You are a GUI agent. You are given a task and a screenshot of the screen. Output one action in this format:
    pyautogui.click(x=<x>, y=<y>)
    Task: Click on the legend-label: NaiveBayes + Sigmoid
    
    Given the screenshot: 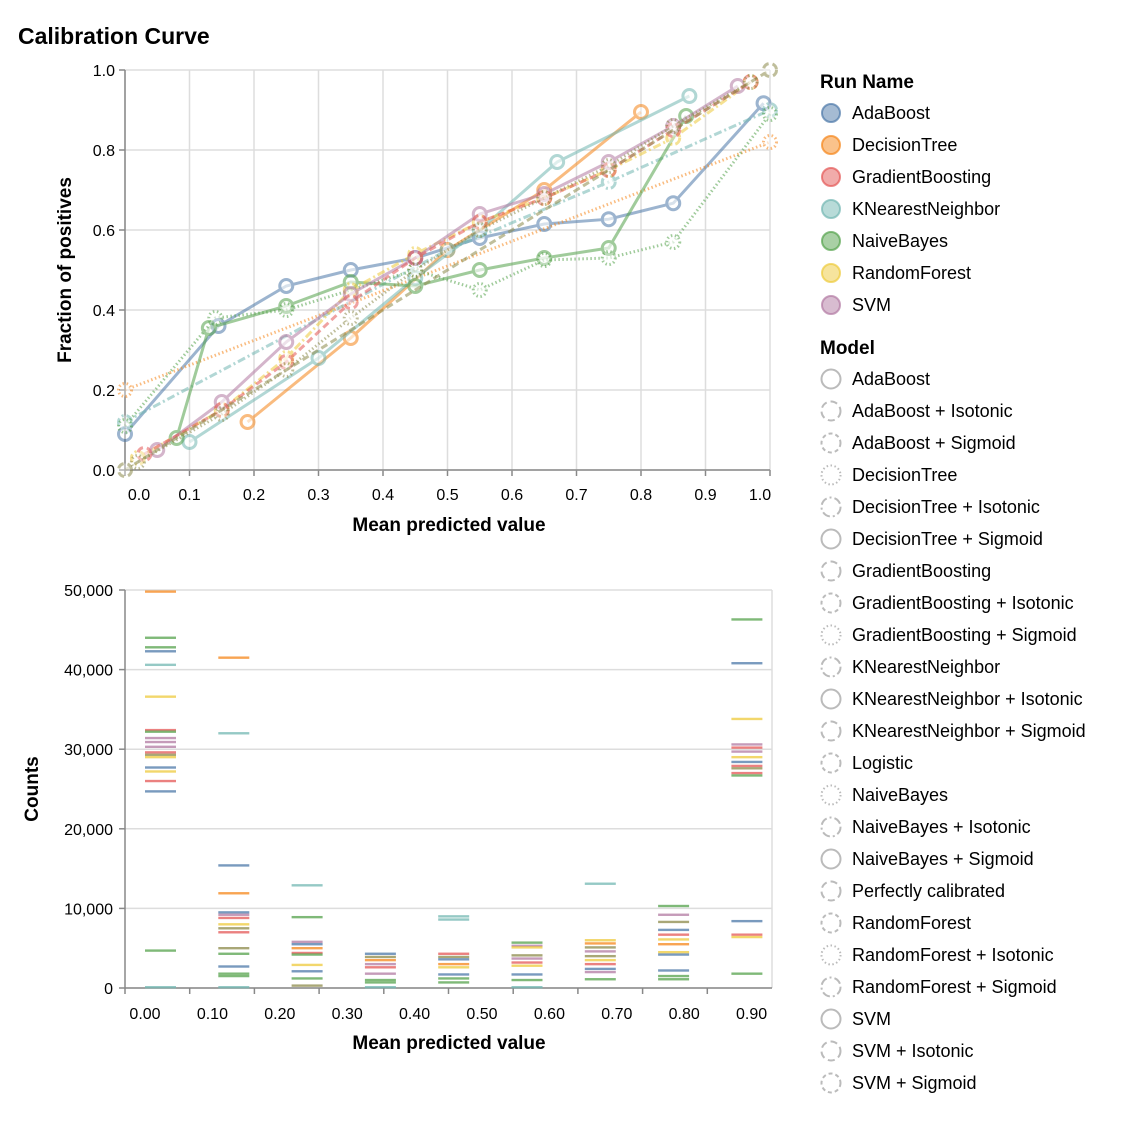 What is the action you would take?
    pyautogui.click(x=943, y=859)
    